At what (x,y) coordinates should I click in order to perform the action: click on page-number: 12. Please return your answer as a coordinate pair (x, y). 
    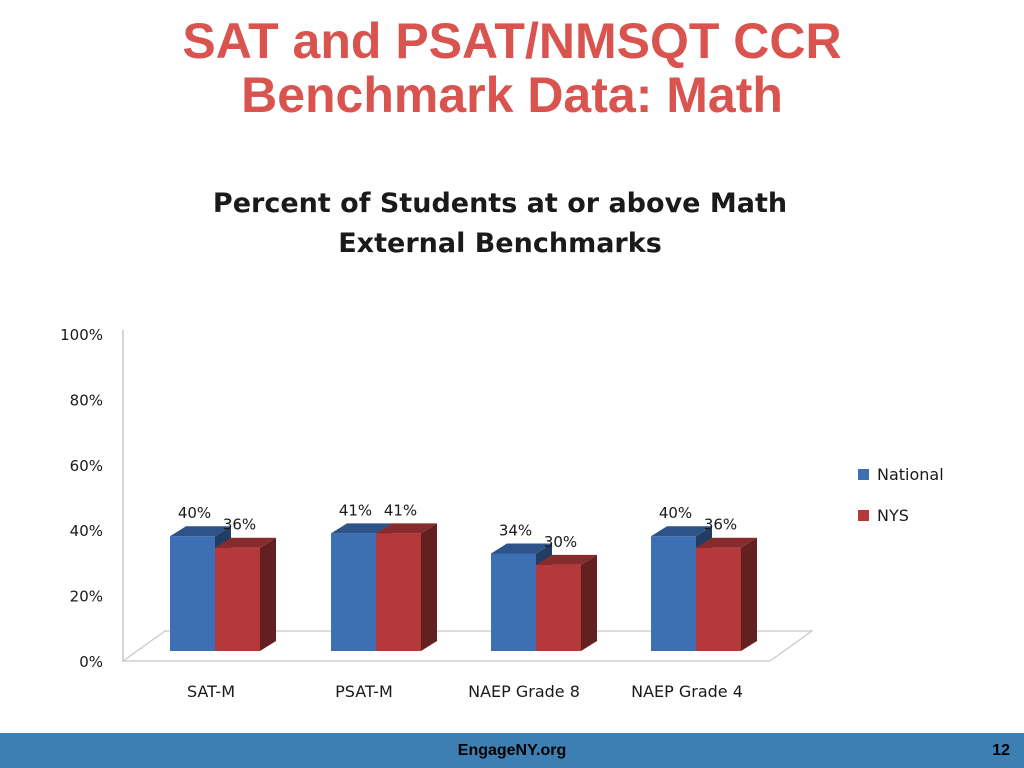
    Looking at the image, I should click on (1001, 750).